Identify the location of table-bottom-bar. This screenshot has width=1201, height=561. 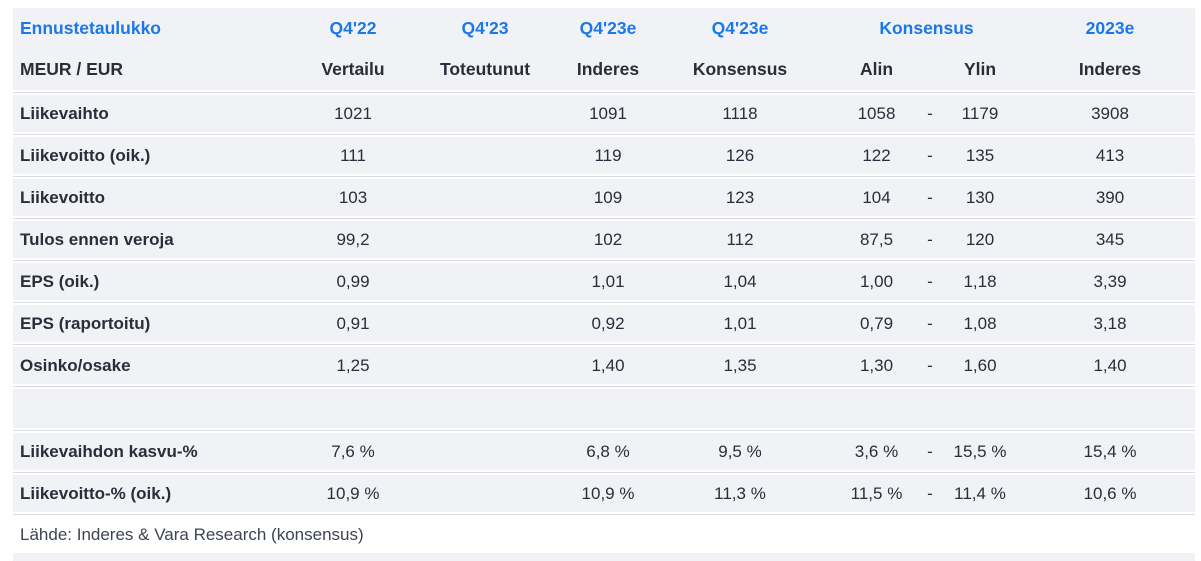
(604, 557).